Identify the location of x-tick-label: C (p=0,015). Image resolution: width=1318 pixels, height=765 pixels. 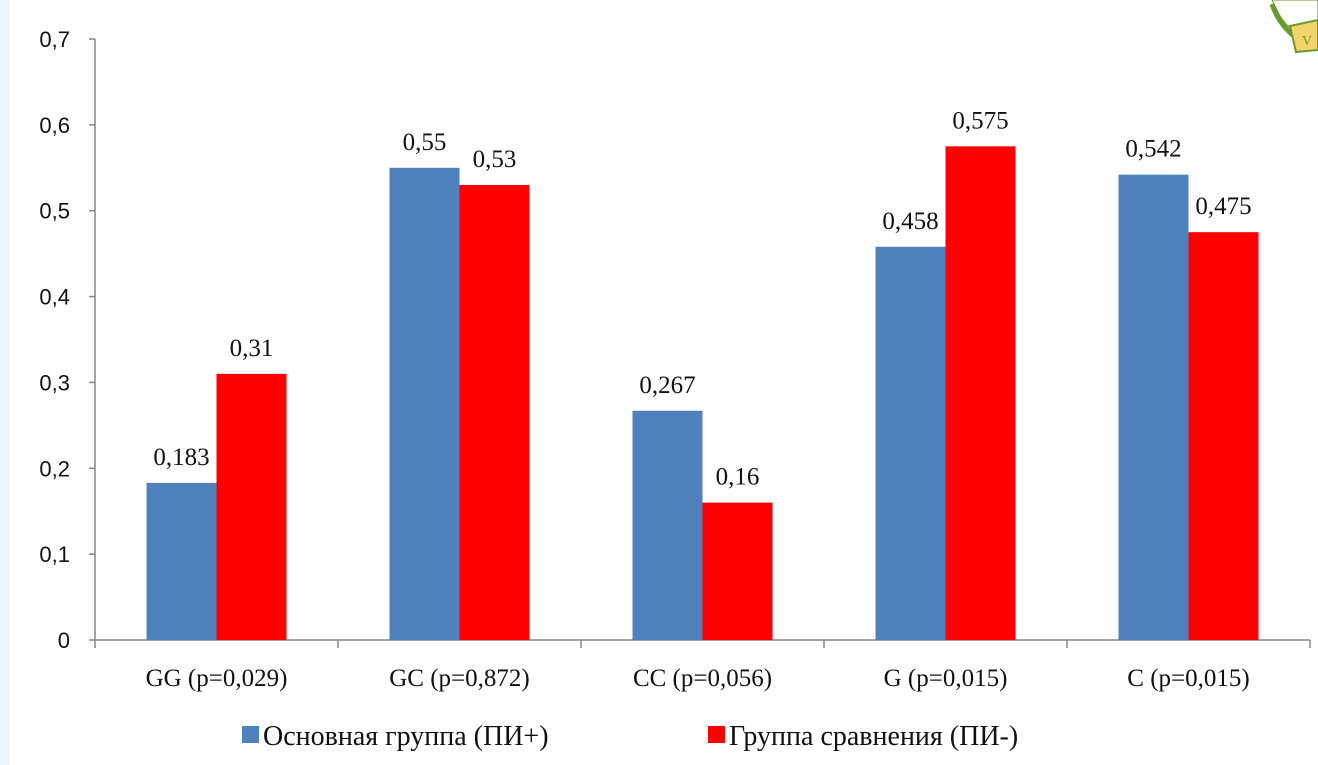
(1188, 678).